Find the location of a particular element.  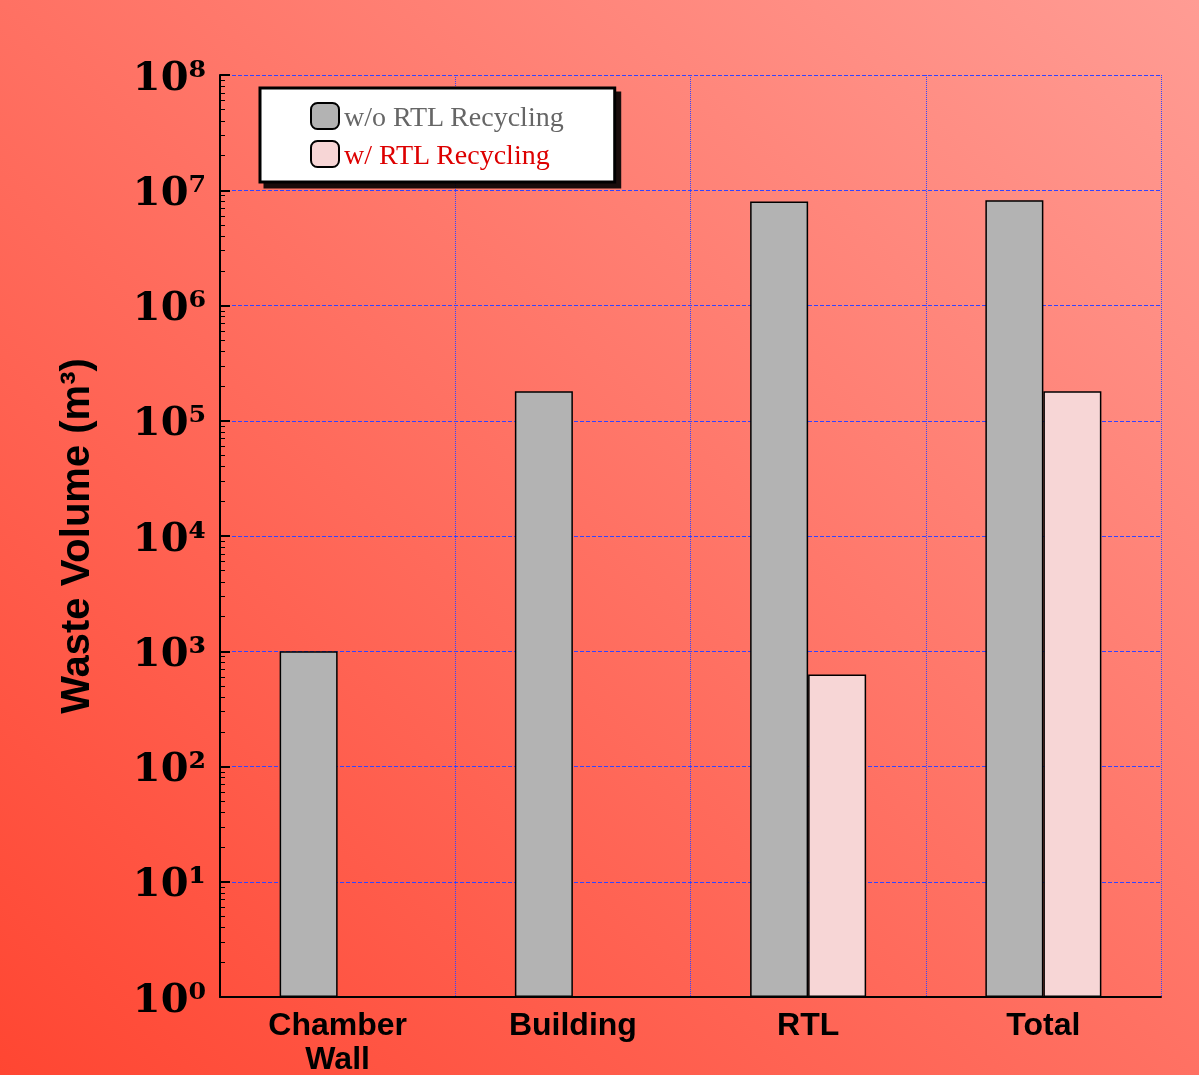

x-tick-label: Chamber Wall is located at coordinates (337, 1040).